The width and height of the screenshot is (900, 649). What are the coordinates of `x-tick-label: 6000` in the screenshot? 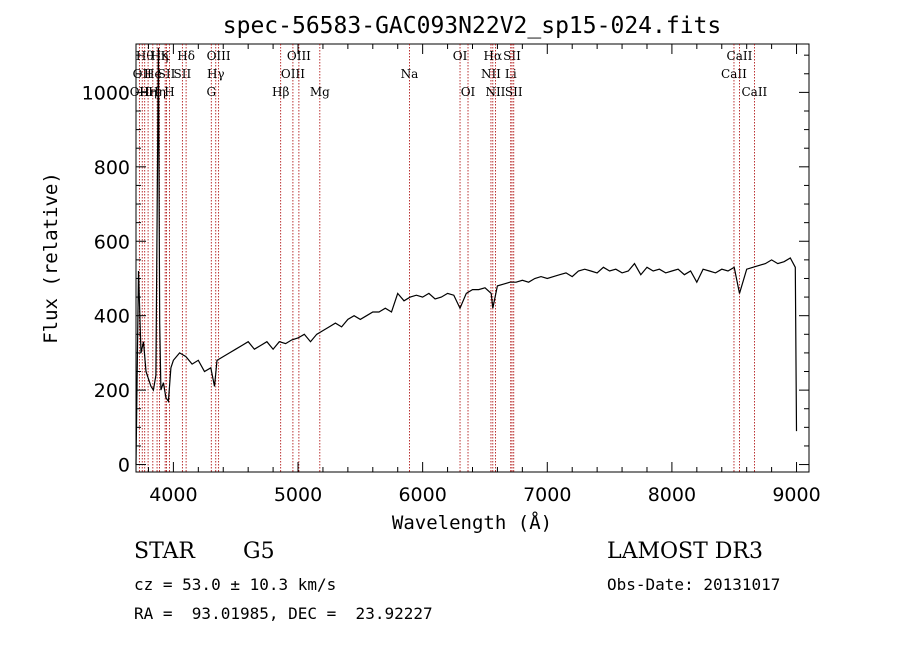 It's located at (422, 495).